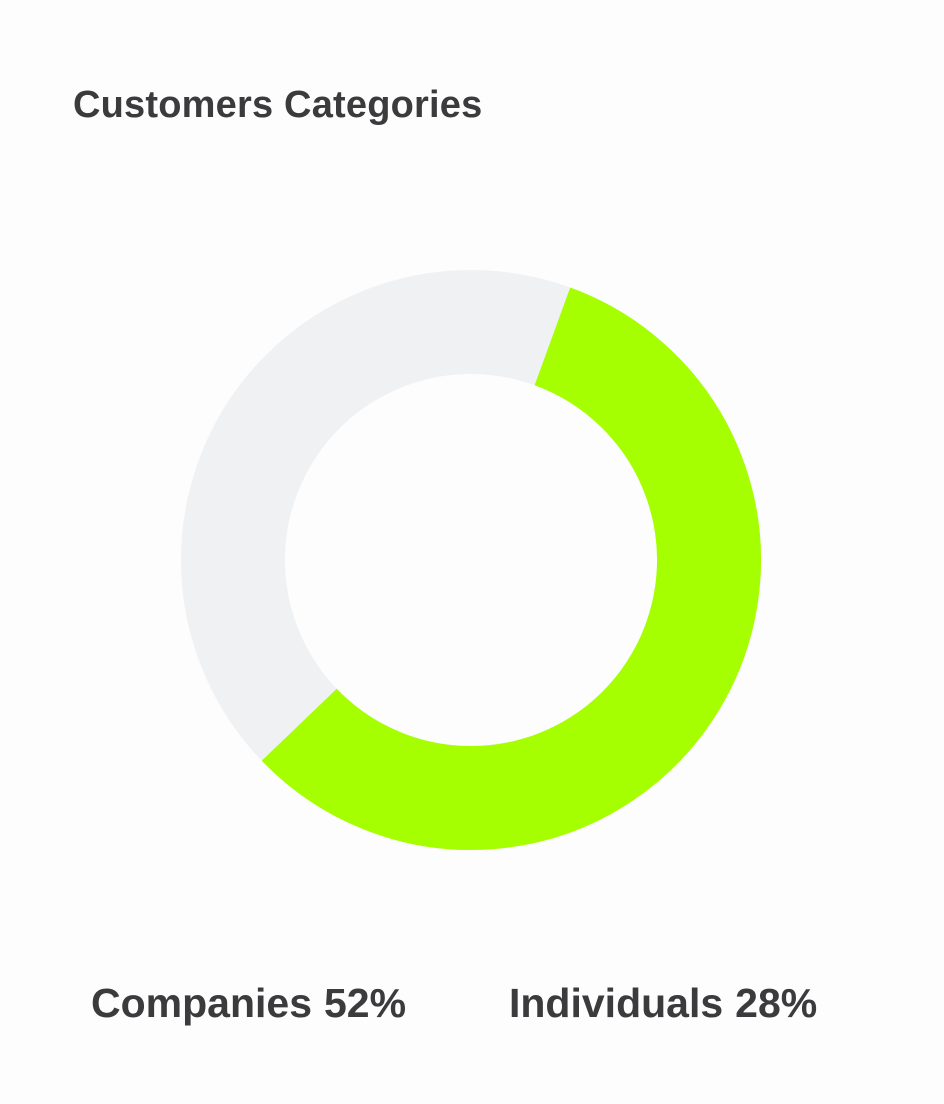 This screenshot has width=944, height=1104. What do you see at coordinates (776, 1003) in the screenshot?
I see `legend-value: 28%` at bounding box center [776, 1003].